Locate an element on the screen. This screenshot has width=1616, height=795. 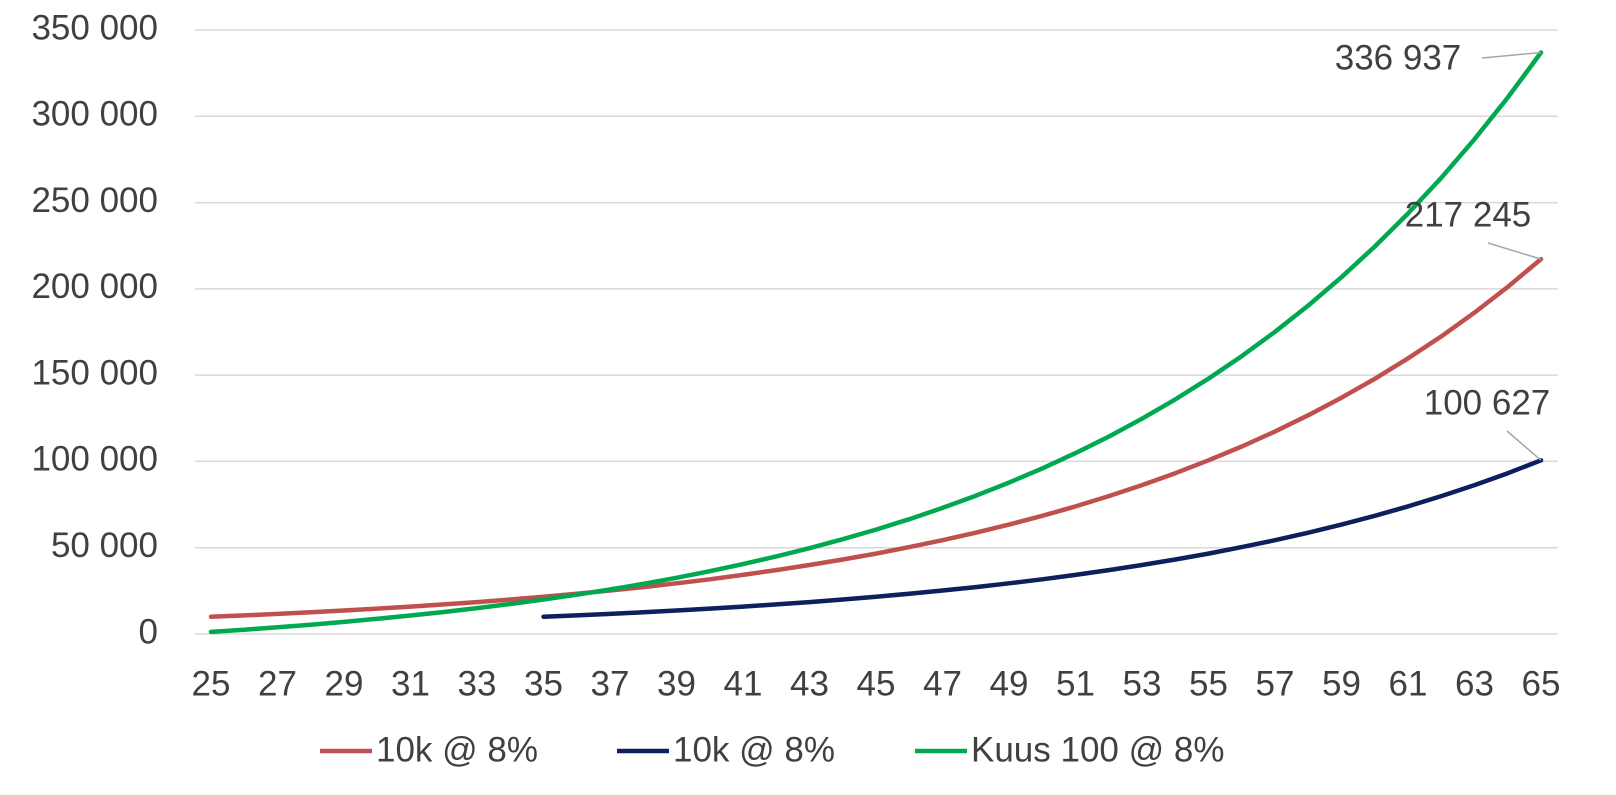
x-tick-label: 53 is located at coordinates (1142, 683).